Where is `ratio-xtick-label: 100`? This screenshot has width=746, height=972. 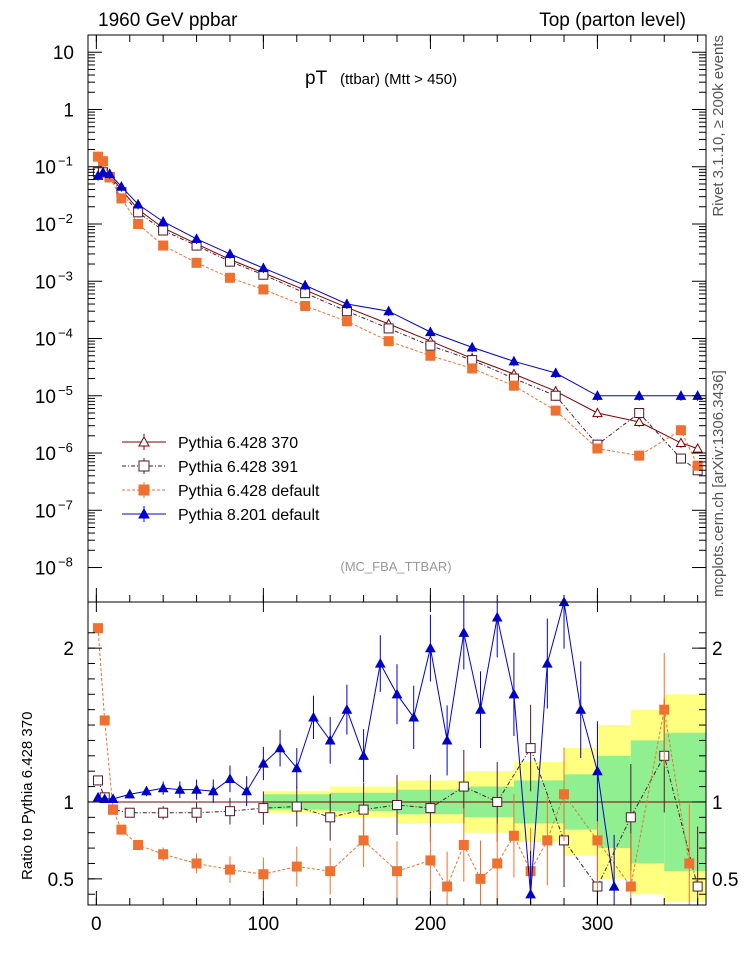
ratio-xtick-label: 100 is located at coordinates (264, 924).